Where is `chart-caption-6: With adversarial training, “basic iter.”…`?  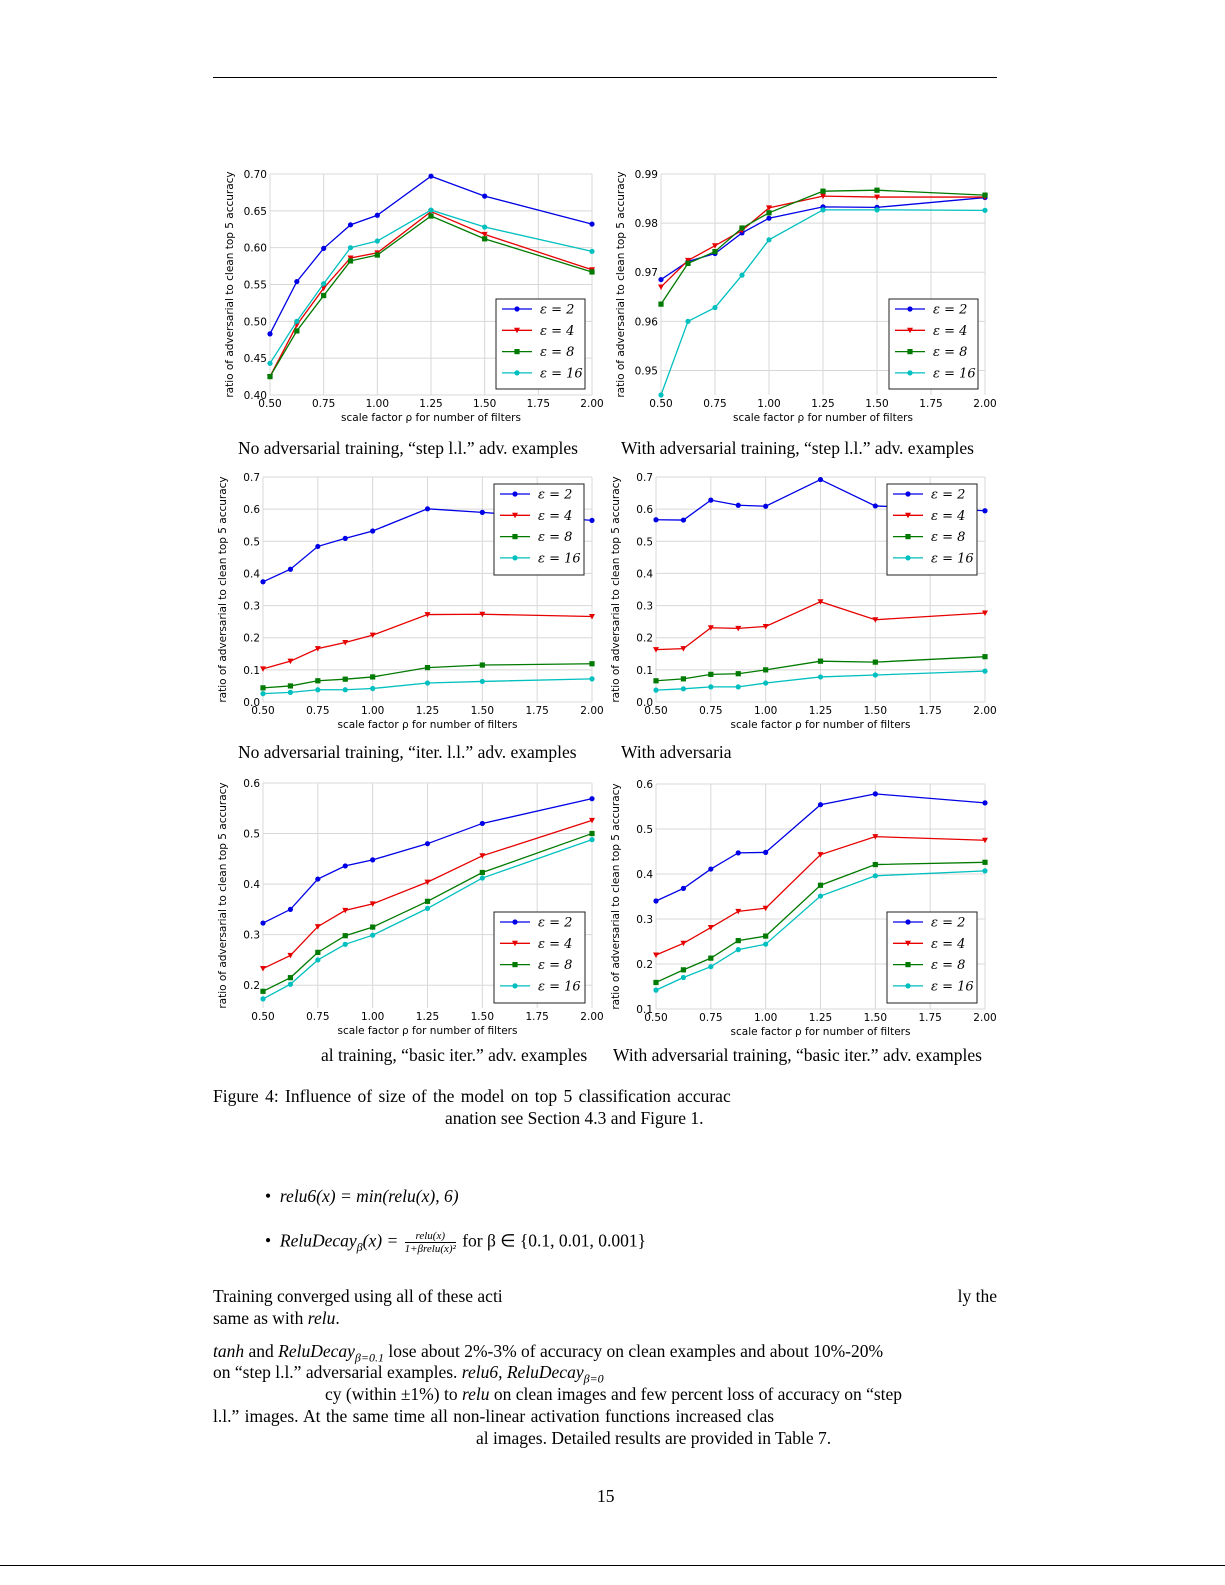 chart-caption-6: With adversarial training, “basic iter.”… is located at coordinates (797, 1055).